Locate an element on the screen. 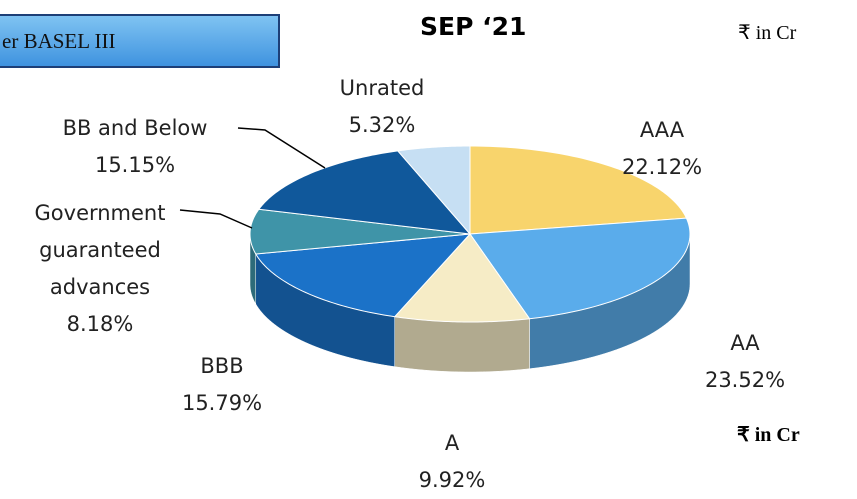 The height and width of the screenshot is (499, 857). slice-side is located at coordinates (462, 344).